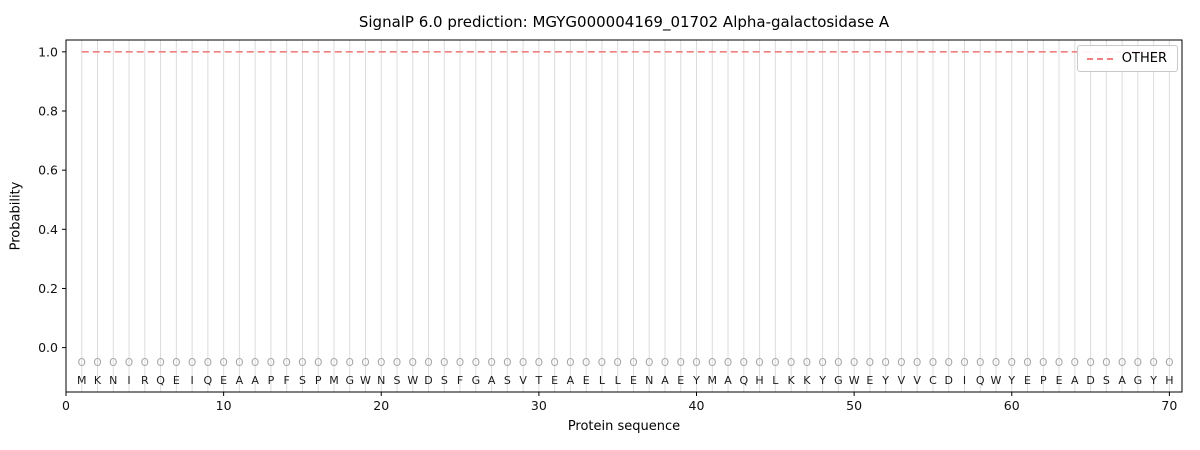 The width and height of the screenshot is (1200, 450). I want to click on x-tick-label: 50, so click(854, 405).